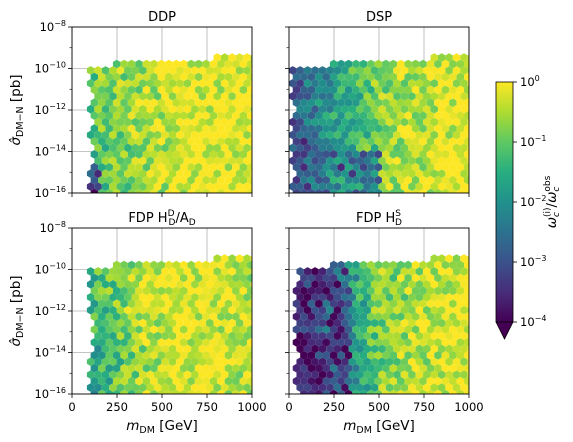  I want to click on y-axis-label-unit: [pb], so click(16, 90).